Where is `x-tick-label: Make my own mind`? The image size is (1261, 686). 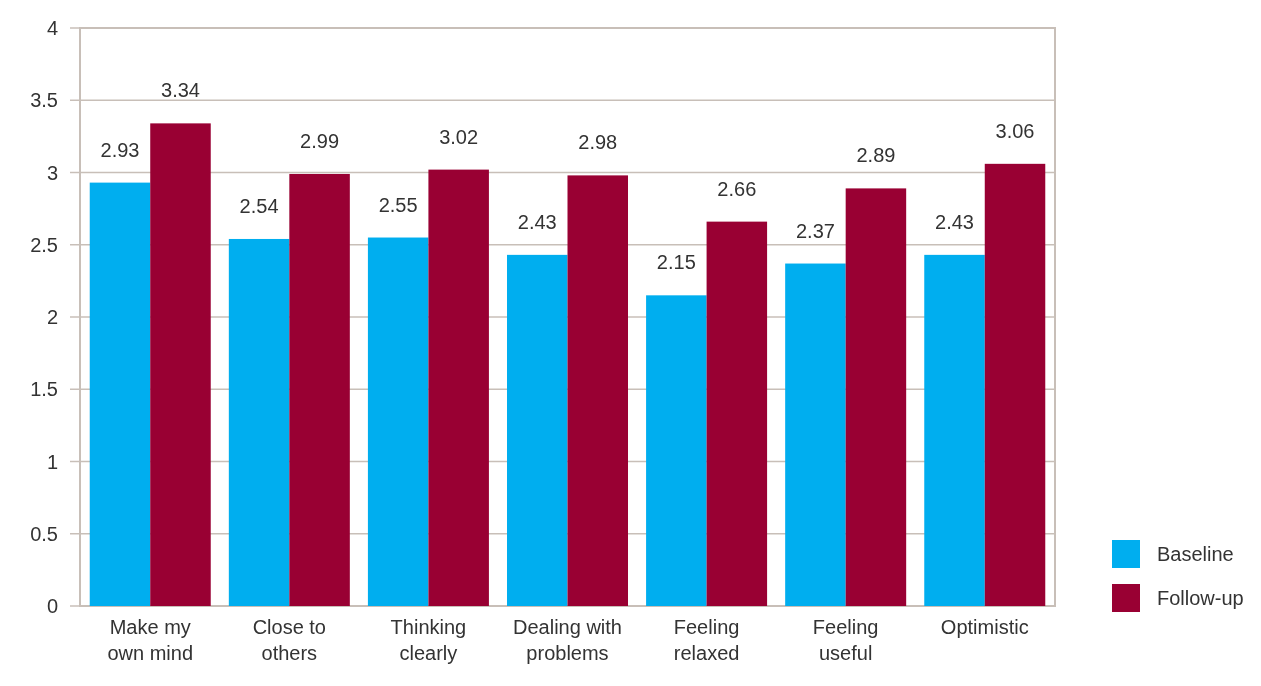 x-tick-label: Make my own mind is located at coordinates (150, 640).